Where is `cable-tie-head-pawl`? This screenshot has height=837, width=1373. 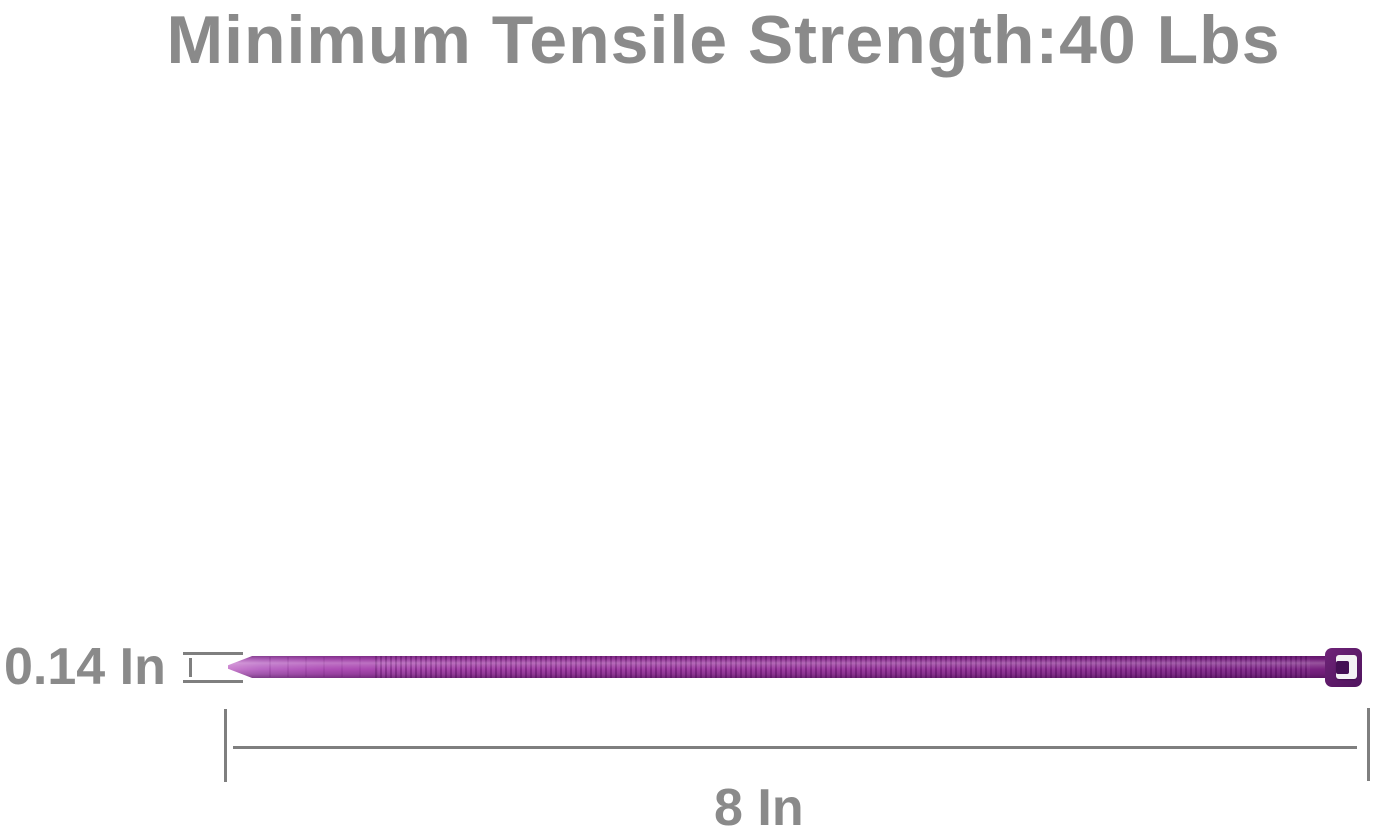 cable-tie-head-pawl is located at coordinates (1342, 667).